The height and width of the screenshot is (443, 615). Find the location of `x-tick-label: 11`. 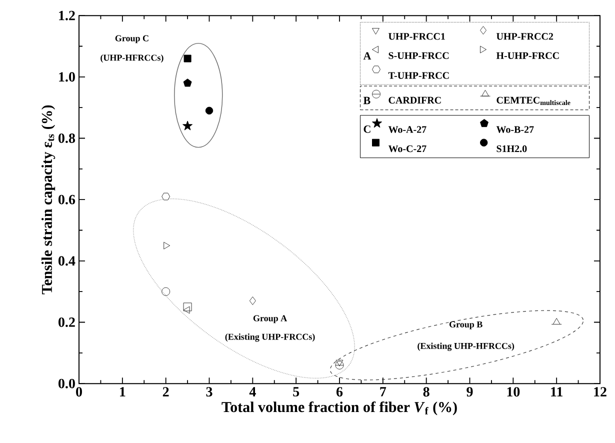

x-tick-label: 11 is located at coordinates (556, 391).